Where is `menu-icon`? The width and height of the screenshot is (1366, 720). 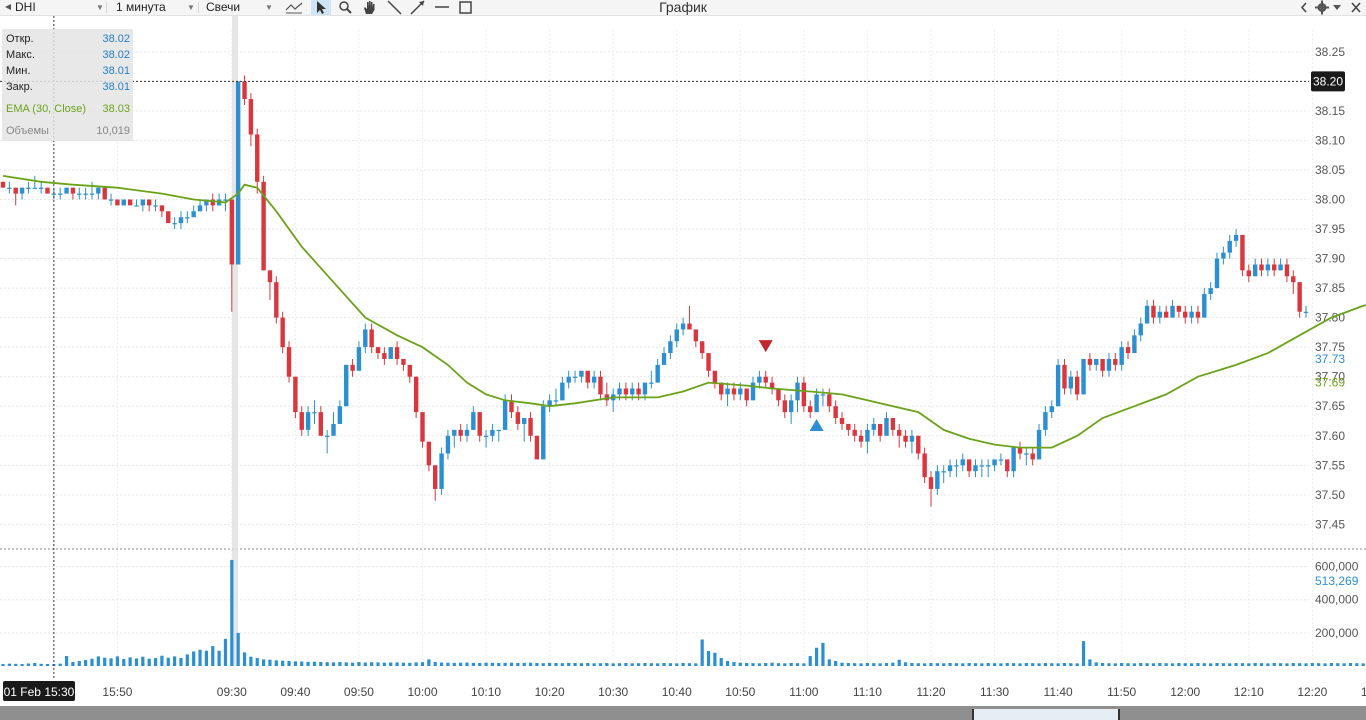
menu-icon is located at coordinates (8, 7).